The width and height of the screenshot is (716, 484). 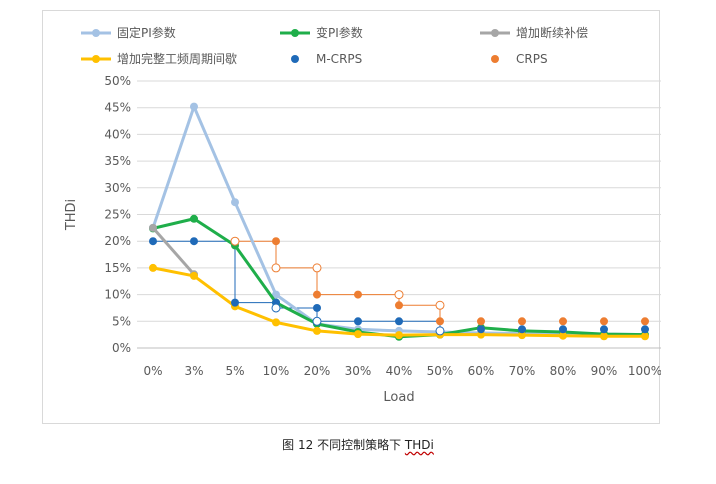 I want to click on y-tick-label: 40%, so click(x=117, y=134).